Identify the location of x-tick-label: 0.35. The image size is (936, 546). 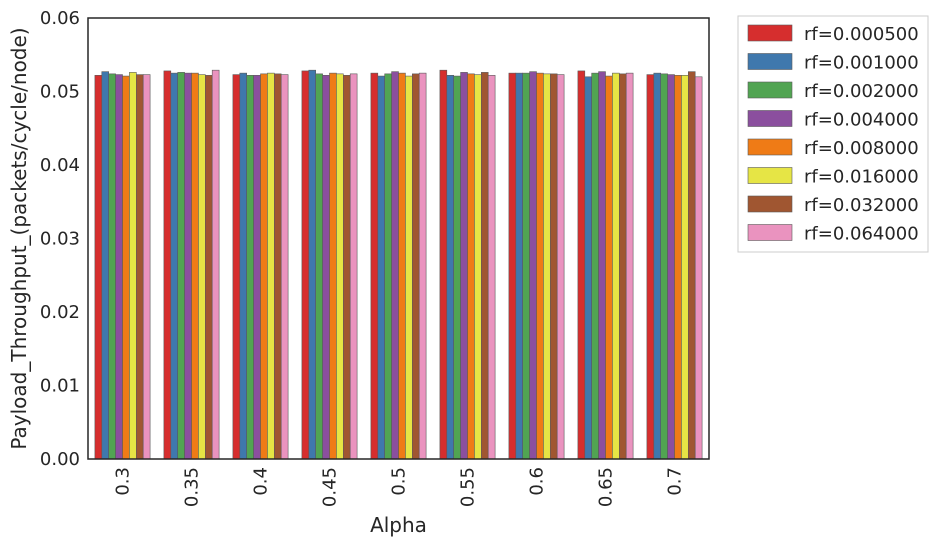
(192, 487).